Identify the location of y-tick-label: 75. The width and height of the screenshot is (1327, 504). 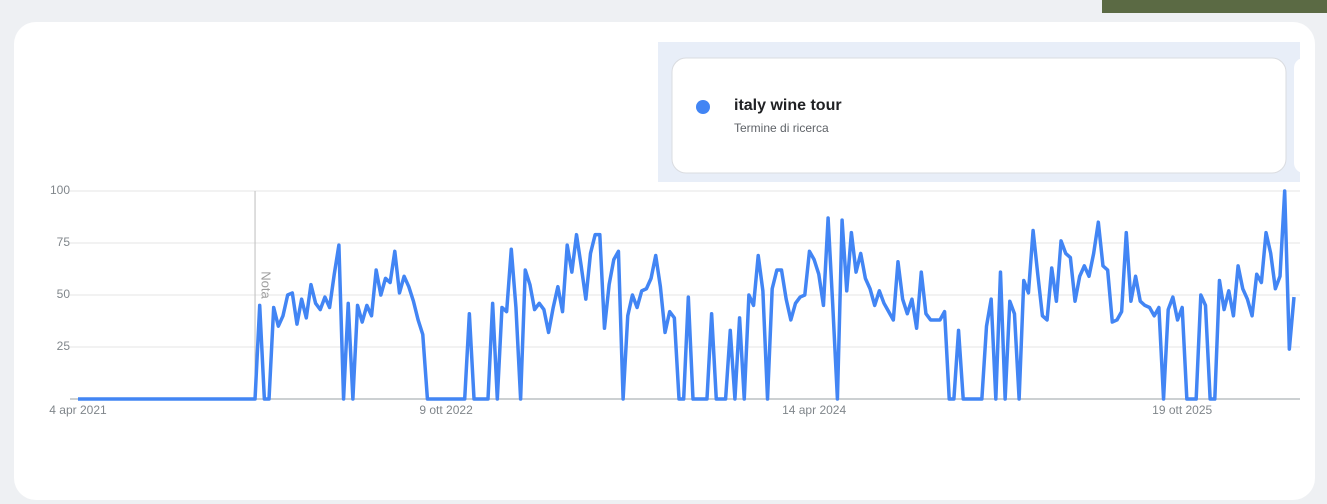
(64, 242).